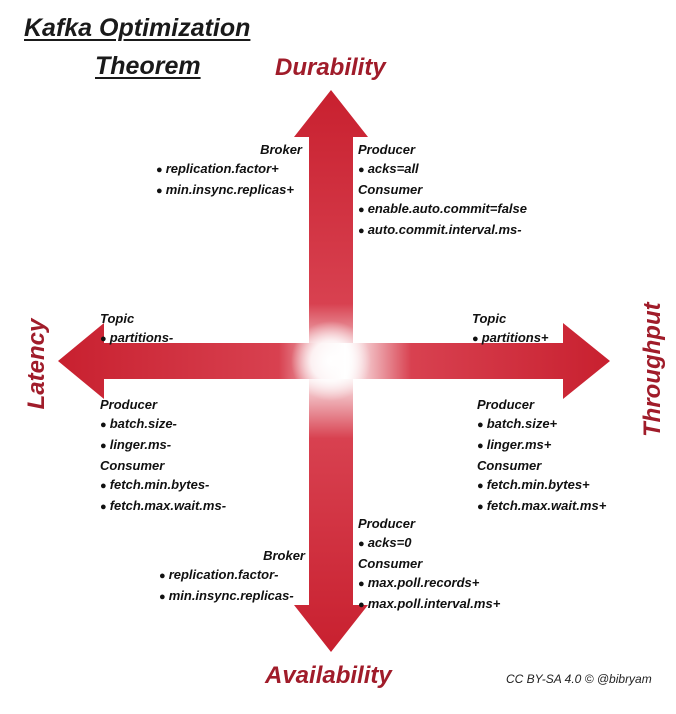  What do you see at coordinates (148, 66) in the screenshot?
I see `title-line-2: Theorem` at bounding box center [148, 66].